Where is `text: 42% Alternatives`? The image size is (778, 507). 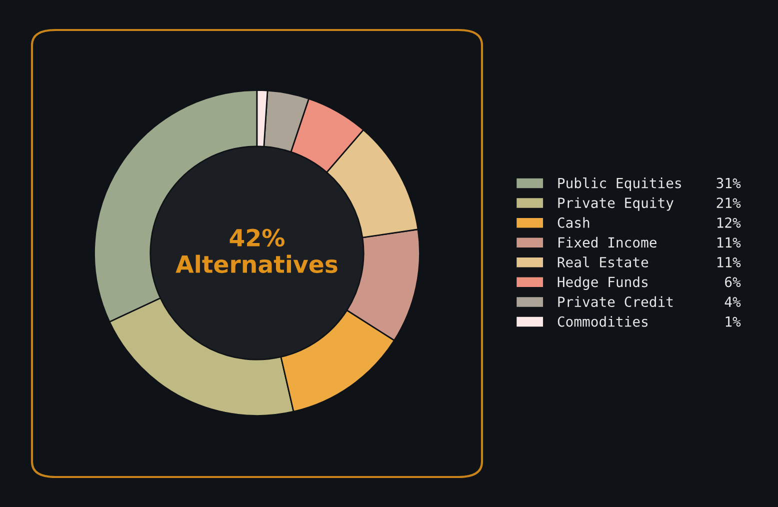
text: 42% Alternatives is located at coordinates (257, 251).